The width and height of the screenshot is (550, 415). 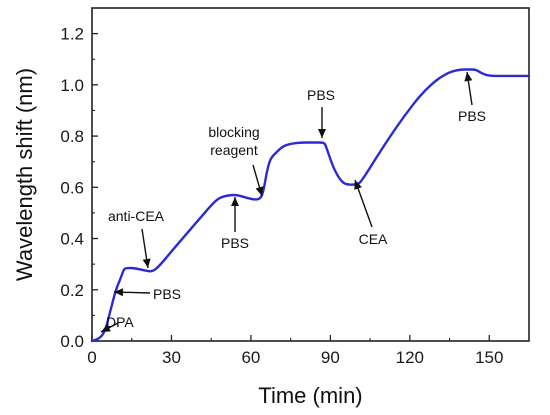 What do you see at coordinates (233, 132) in the screenshot?
I see `annotation-label: blocking` at bounding box center [233, 132].